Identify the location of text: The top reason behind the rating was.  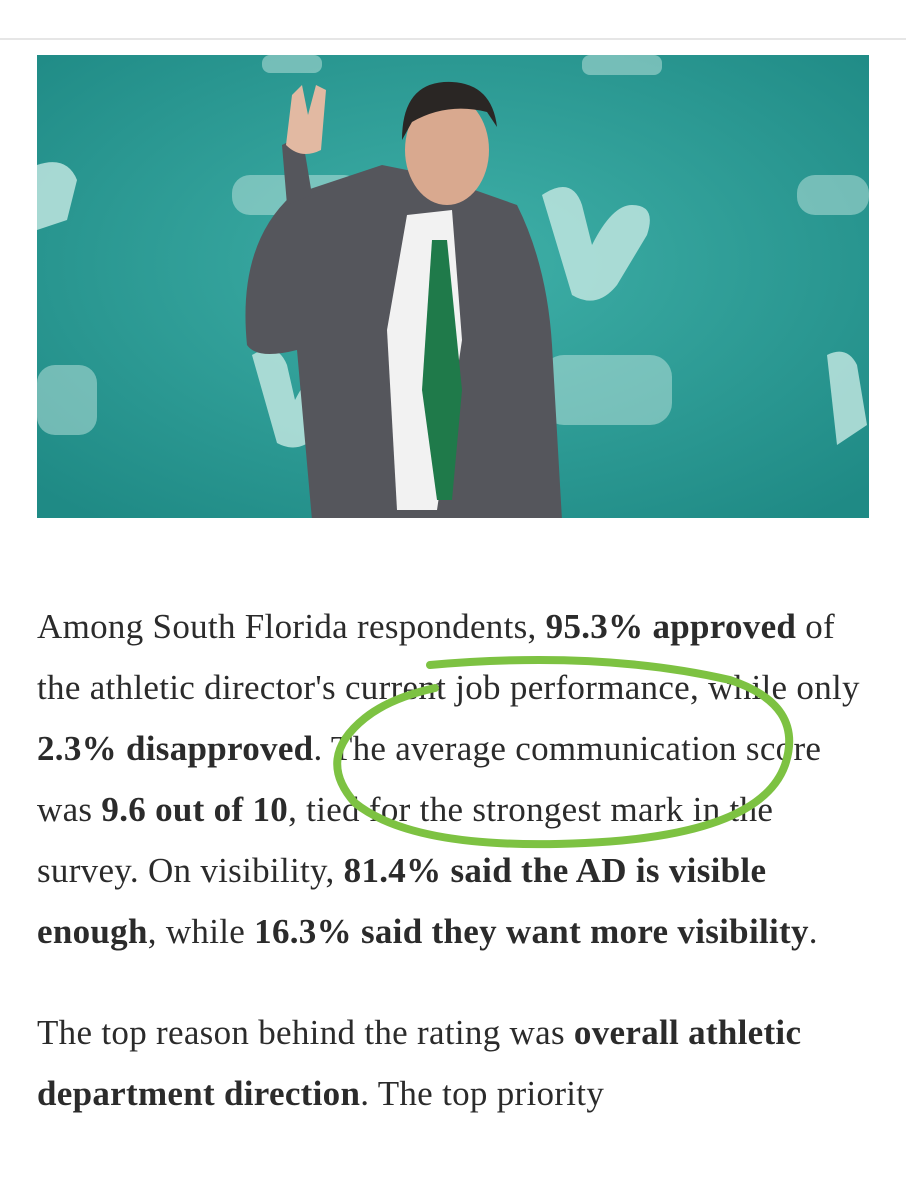
(305, 1032).